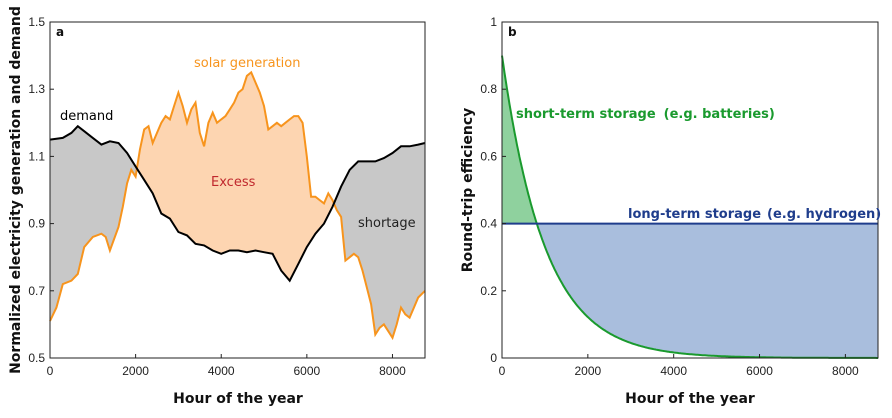 The height and width of the screenshot is (418, 892). What do you see at coordinates (238, 399) in the screenshot?
I see `x-axis-label-a: Hour of the year` at bounding box center [238, 399].